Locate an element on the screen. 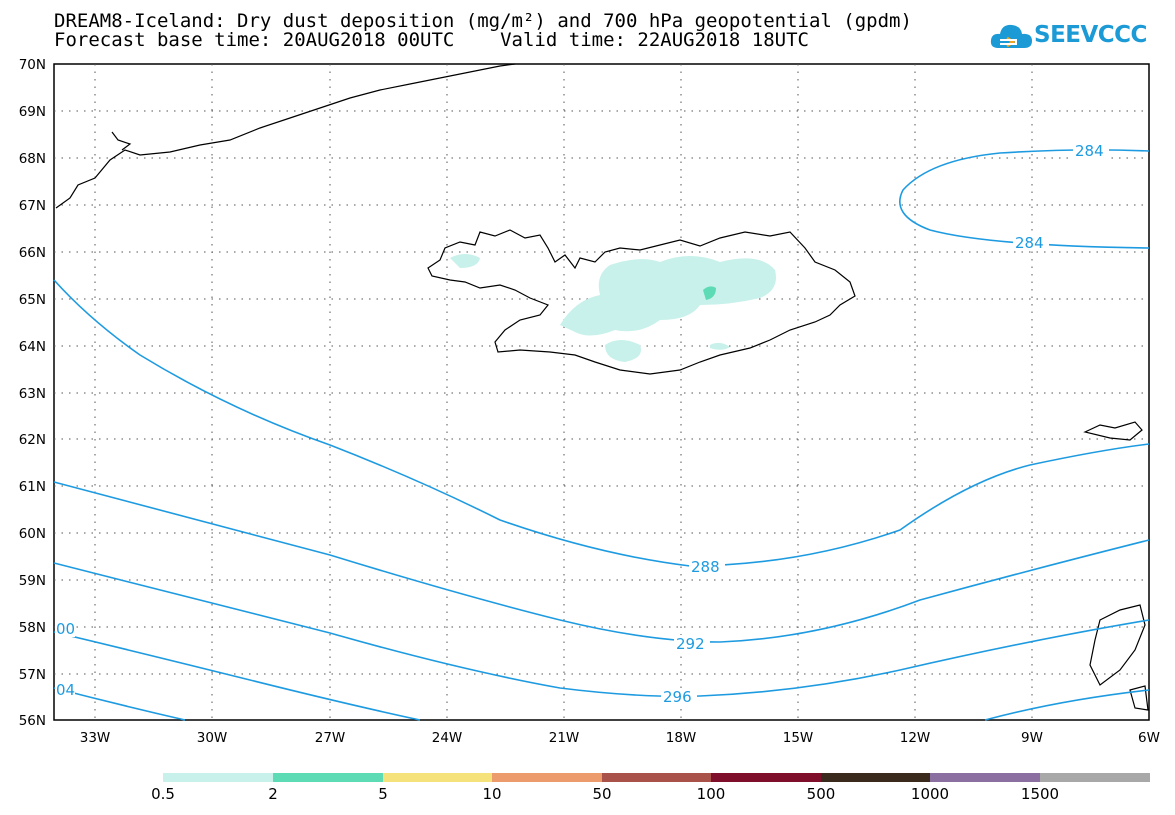  lat-label: 59N is located at coordinates (32, 581).